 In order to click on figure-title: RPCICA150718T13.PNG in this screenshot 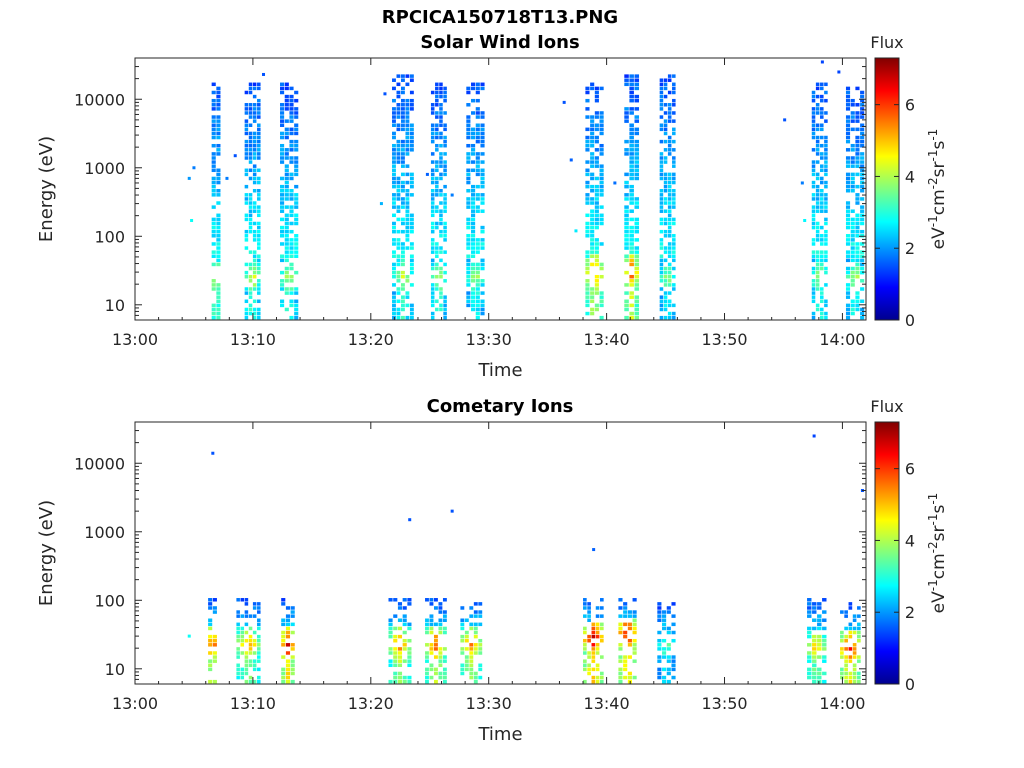, I will do `click(500, 17)`.